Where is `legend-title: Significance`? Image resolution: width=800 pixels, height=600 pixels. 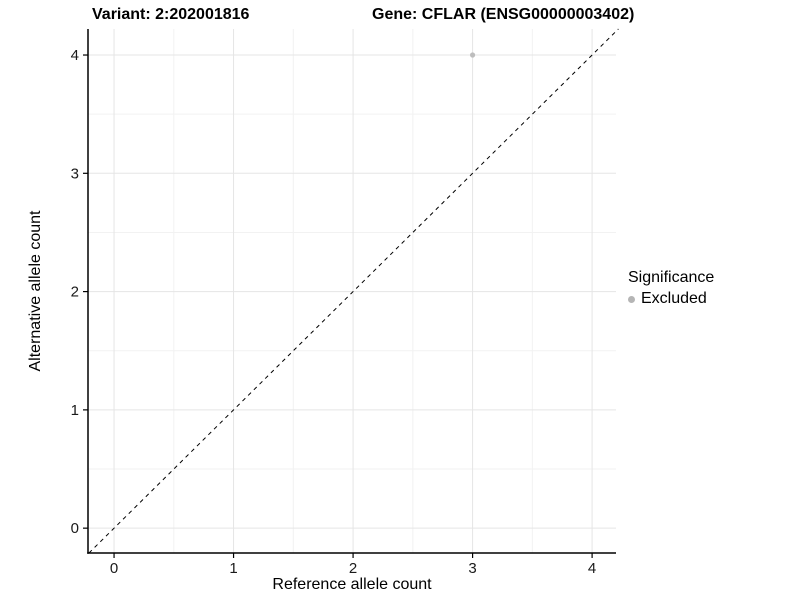
legend-title: Significance is located at coordinates (671, 277).